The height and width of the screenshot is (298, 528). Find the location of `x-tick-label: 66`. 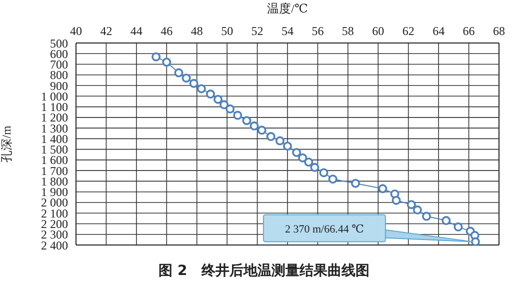

x-tick-label: 66 is located at coordinates (468, 31).